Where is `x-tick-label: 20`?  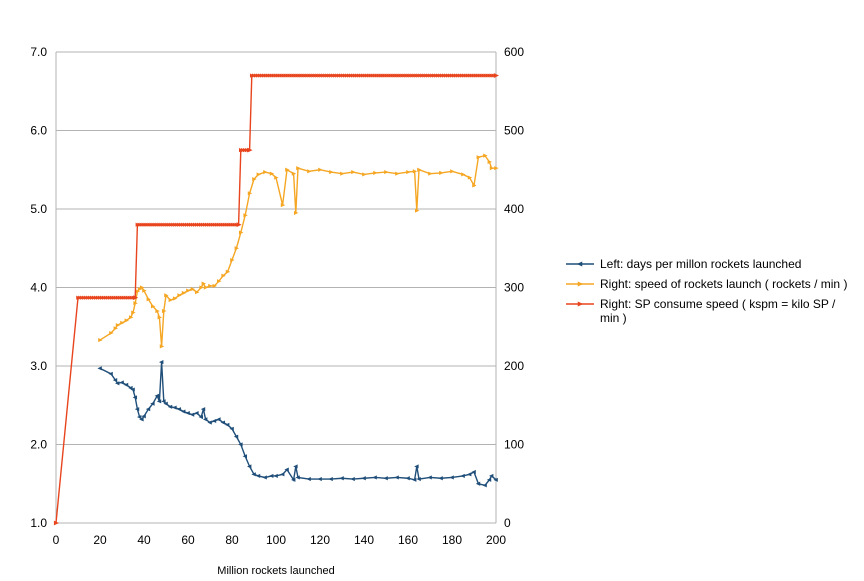 x-tick-label: 20 is located at coordinates (100, 540).